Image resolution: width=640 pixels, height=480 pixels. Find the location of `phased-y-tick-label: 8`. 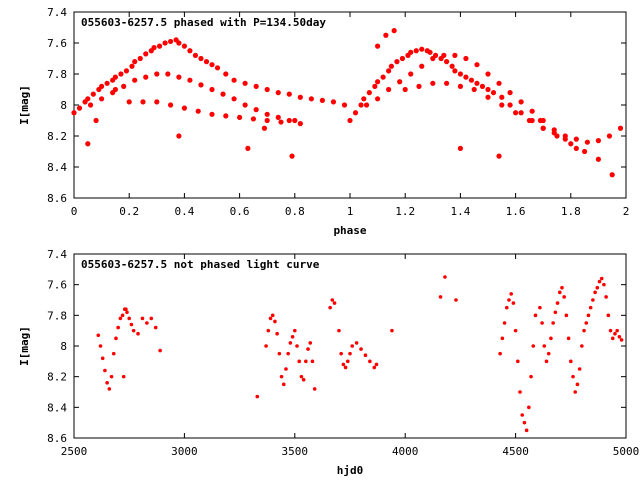

phased-y-tick-label: 8 is located at coordinates (63, 105).